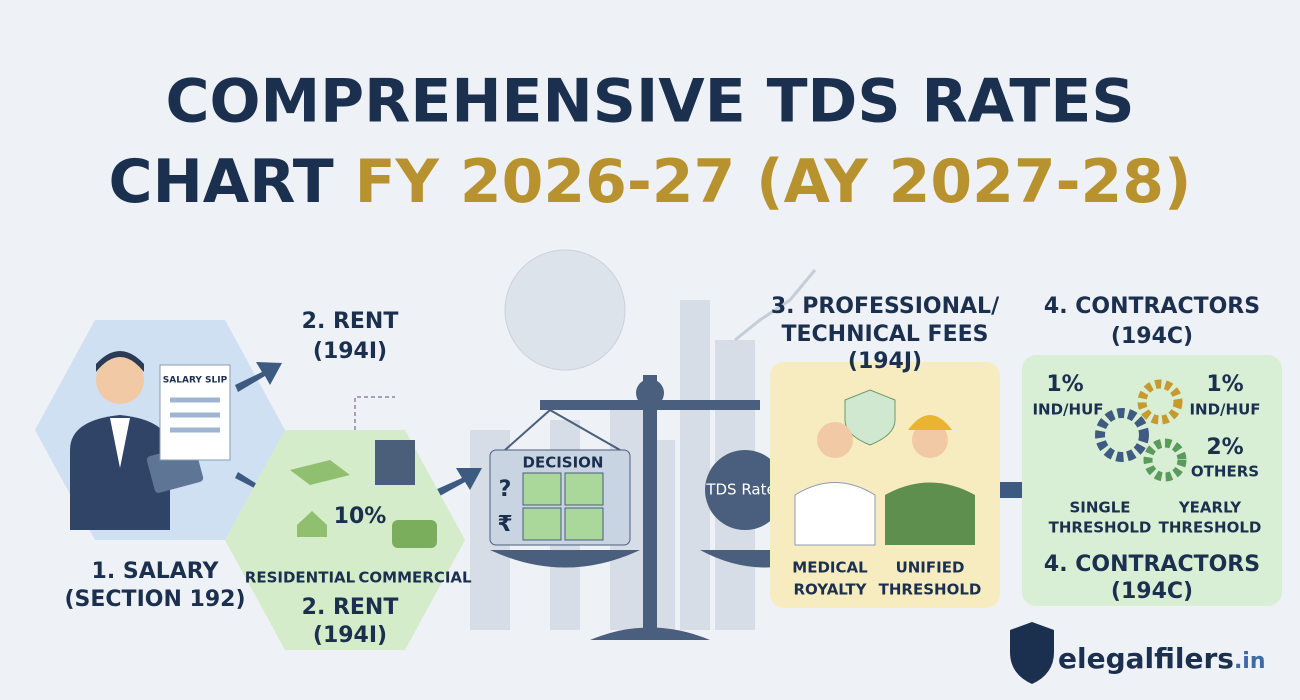 The width and height of the screenshot is (1300, 700). What do you see at coordinates (1210, 528) in the screenshot?
I see `yearly-line2: THRESHOLD` at bounding box center [1210, 528].